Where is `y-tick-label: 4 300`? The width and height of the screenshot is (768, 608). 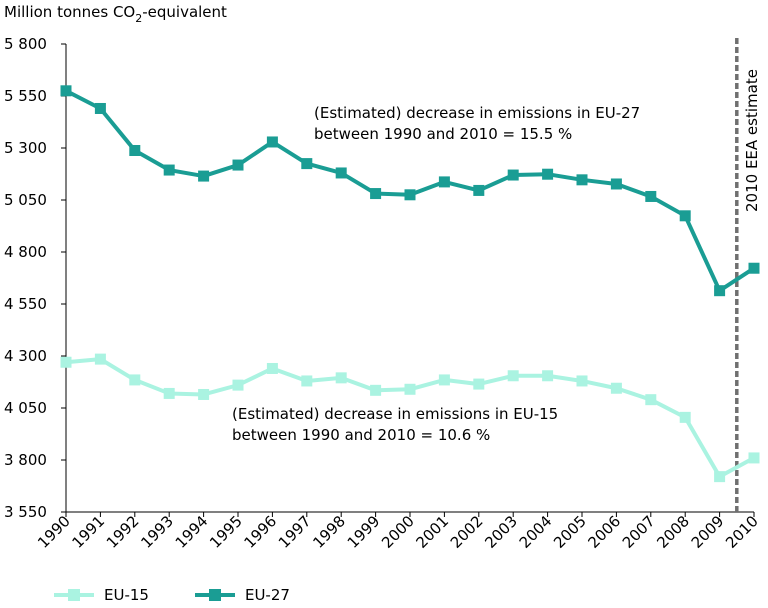
y-tick-label: 4 300 is located at coordinates (25, 356).